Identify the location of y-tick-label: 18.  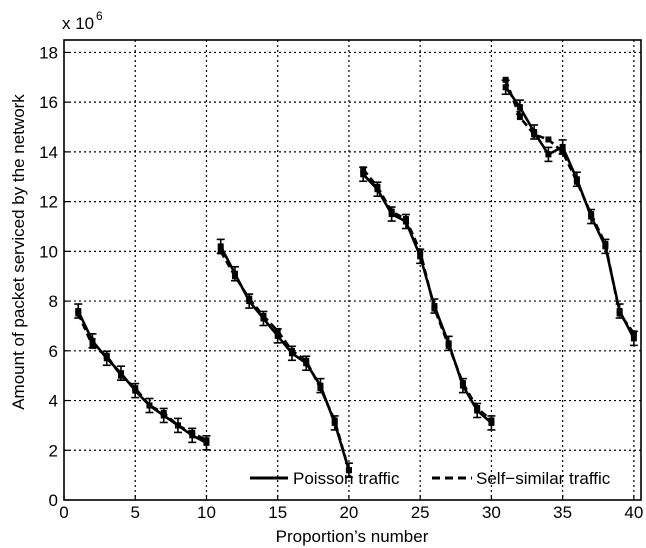
(48, 52).